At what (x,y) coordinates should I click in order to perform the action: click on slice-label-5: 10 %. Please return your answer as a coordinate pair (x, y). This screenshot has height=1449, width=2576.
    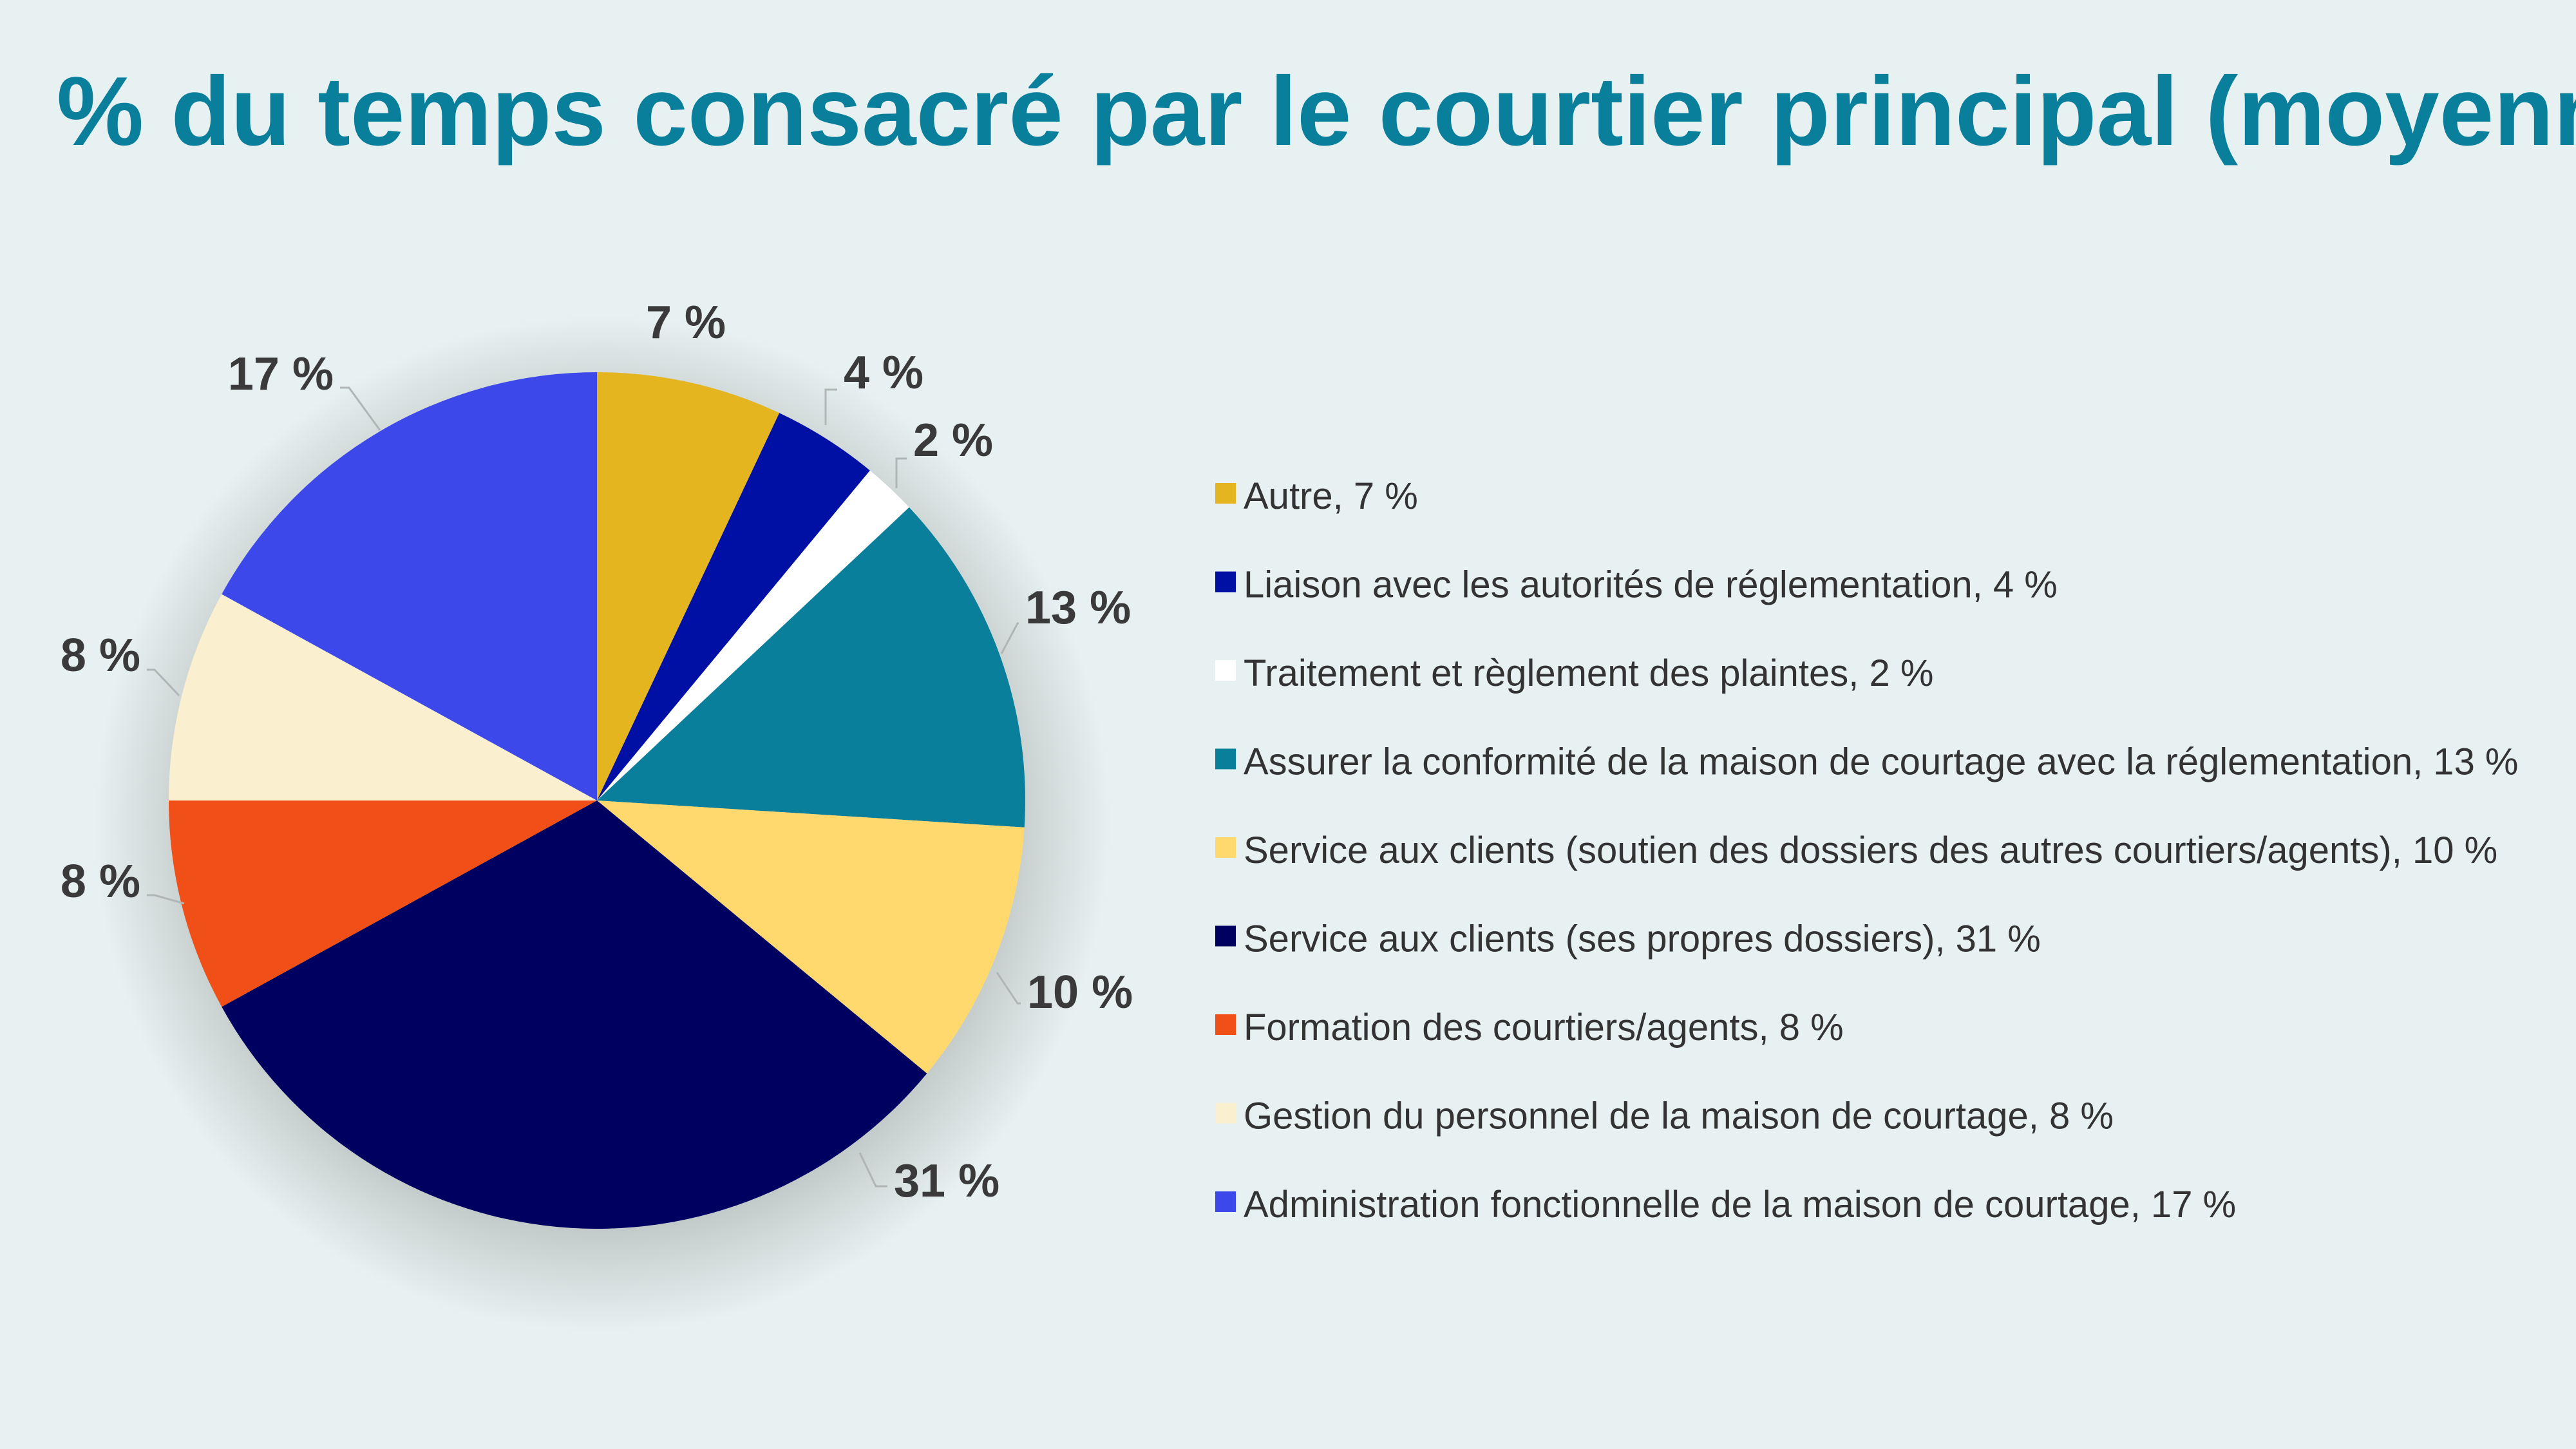
    Looking at the image, I should click on (1080, 993).